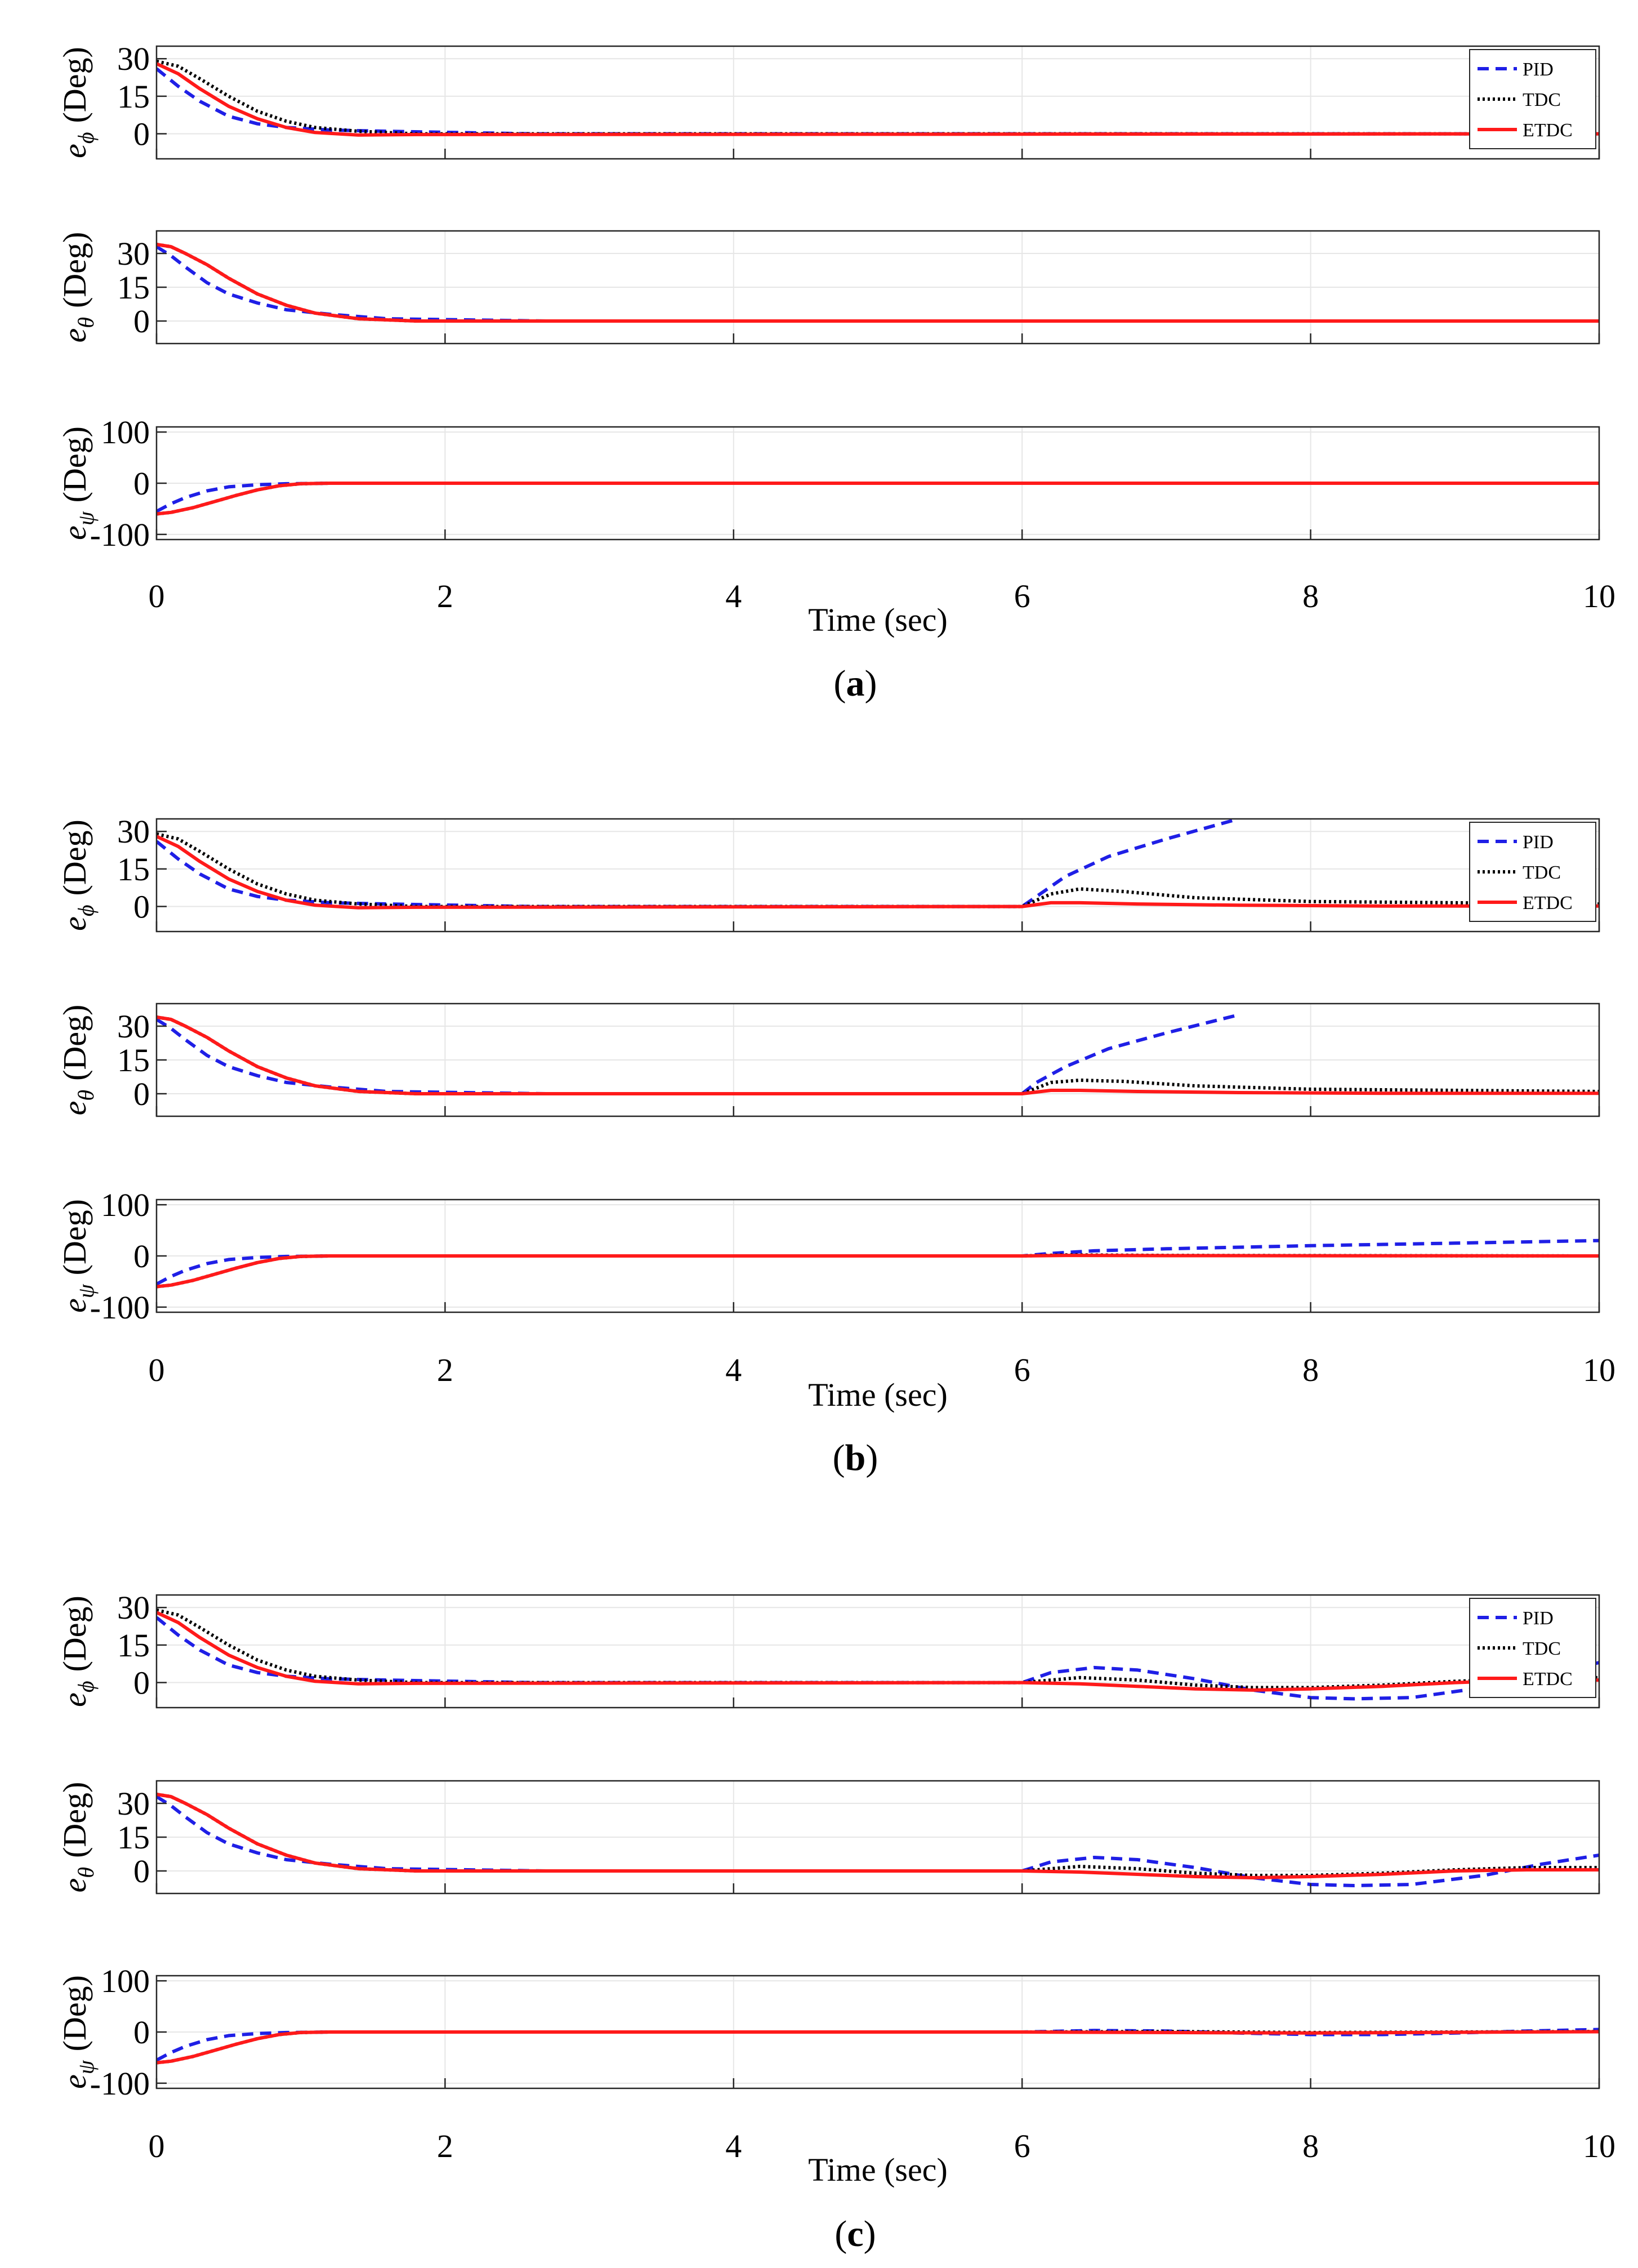 The height and width of the screenshot is (2268, 1638). What do you see at coordinates (855, 684) in the screenshot?
I see `panel-caption: (a)` at bounding box center [855, 684].